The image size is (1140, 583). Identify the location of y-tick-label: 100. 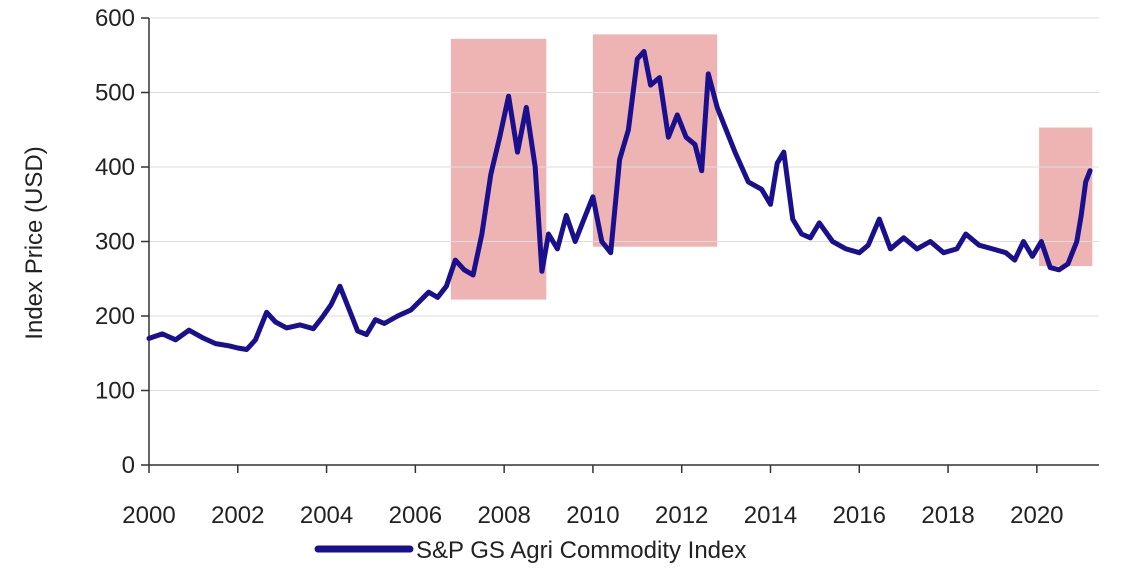
(115, 391).